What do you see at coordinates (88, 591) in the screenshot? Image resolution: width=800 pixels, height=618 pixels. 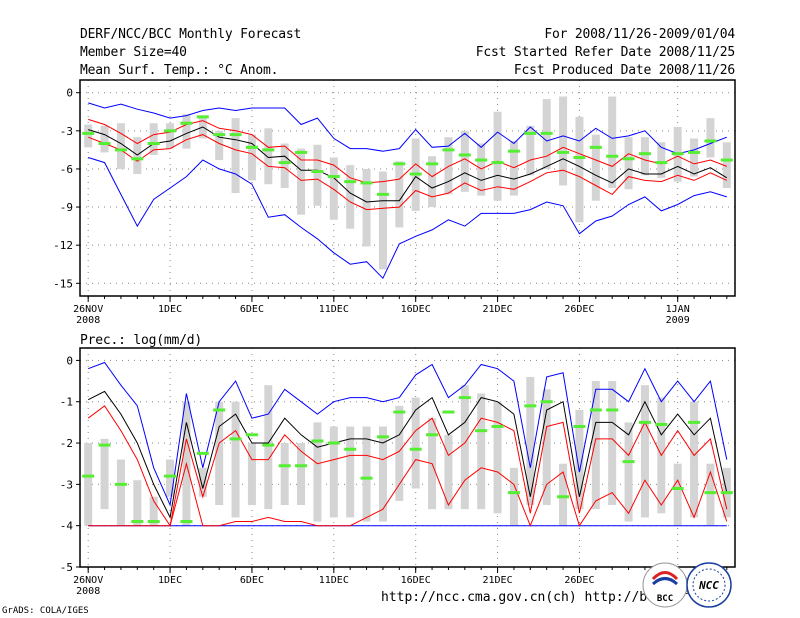 I see `x-tick-year: 2008` at bounding box center [88, 591].